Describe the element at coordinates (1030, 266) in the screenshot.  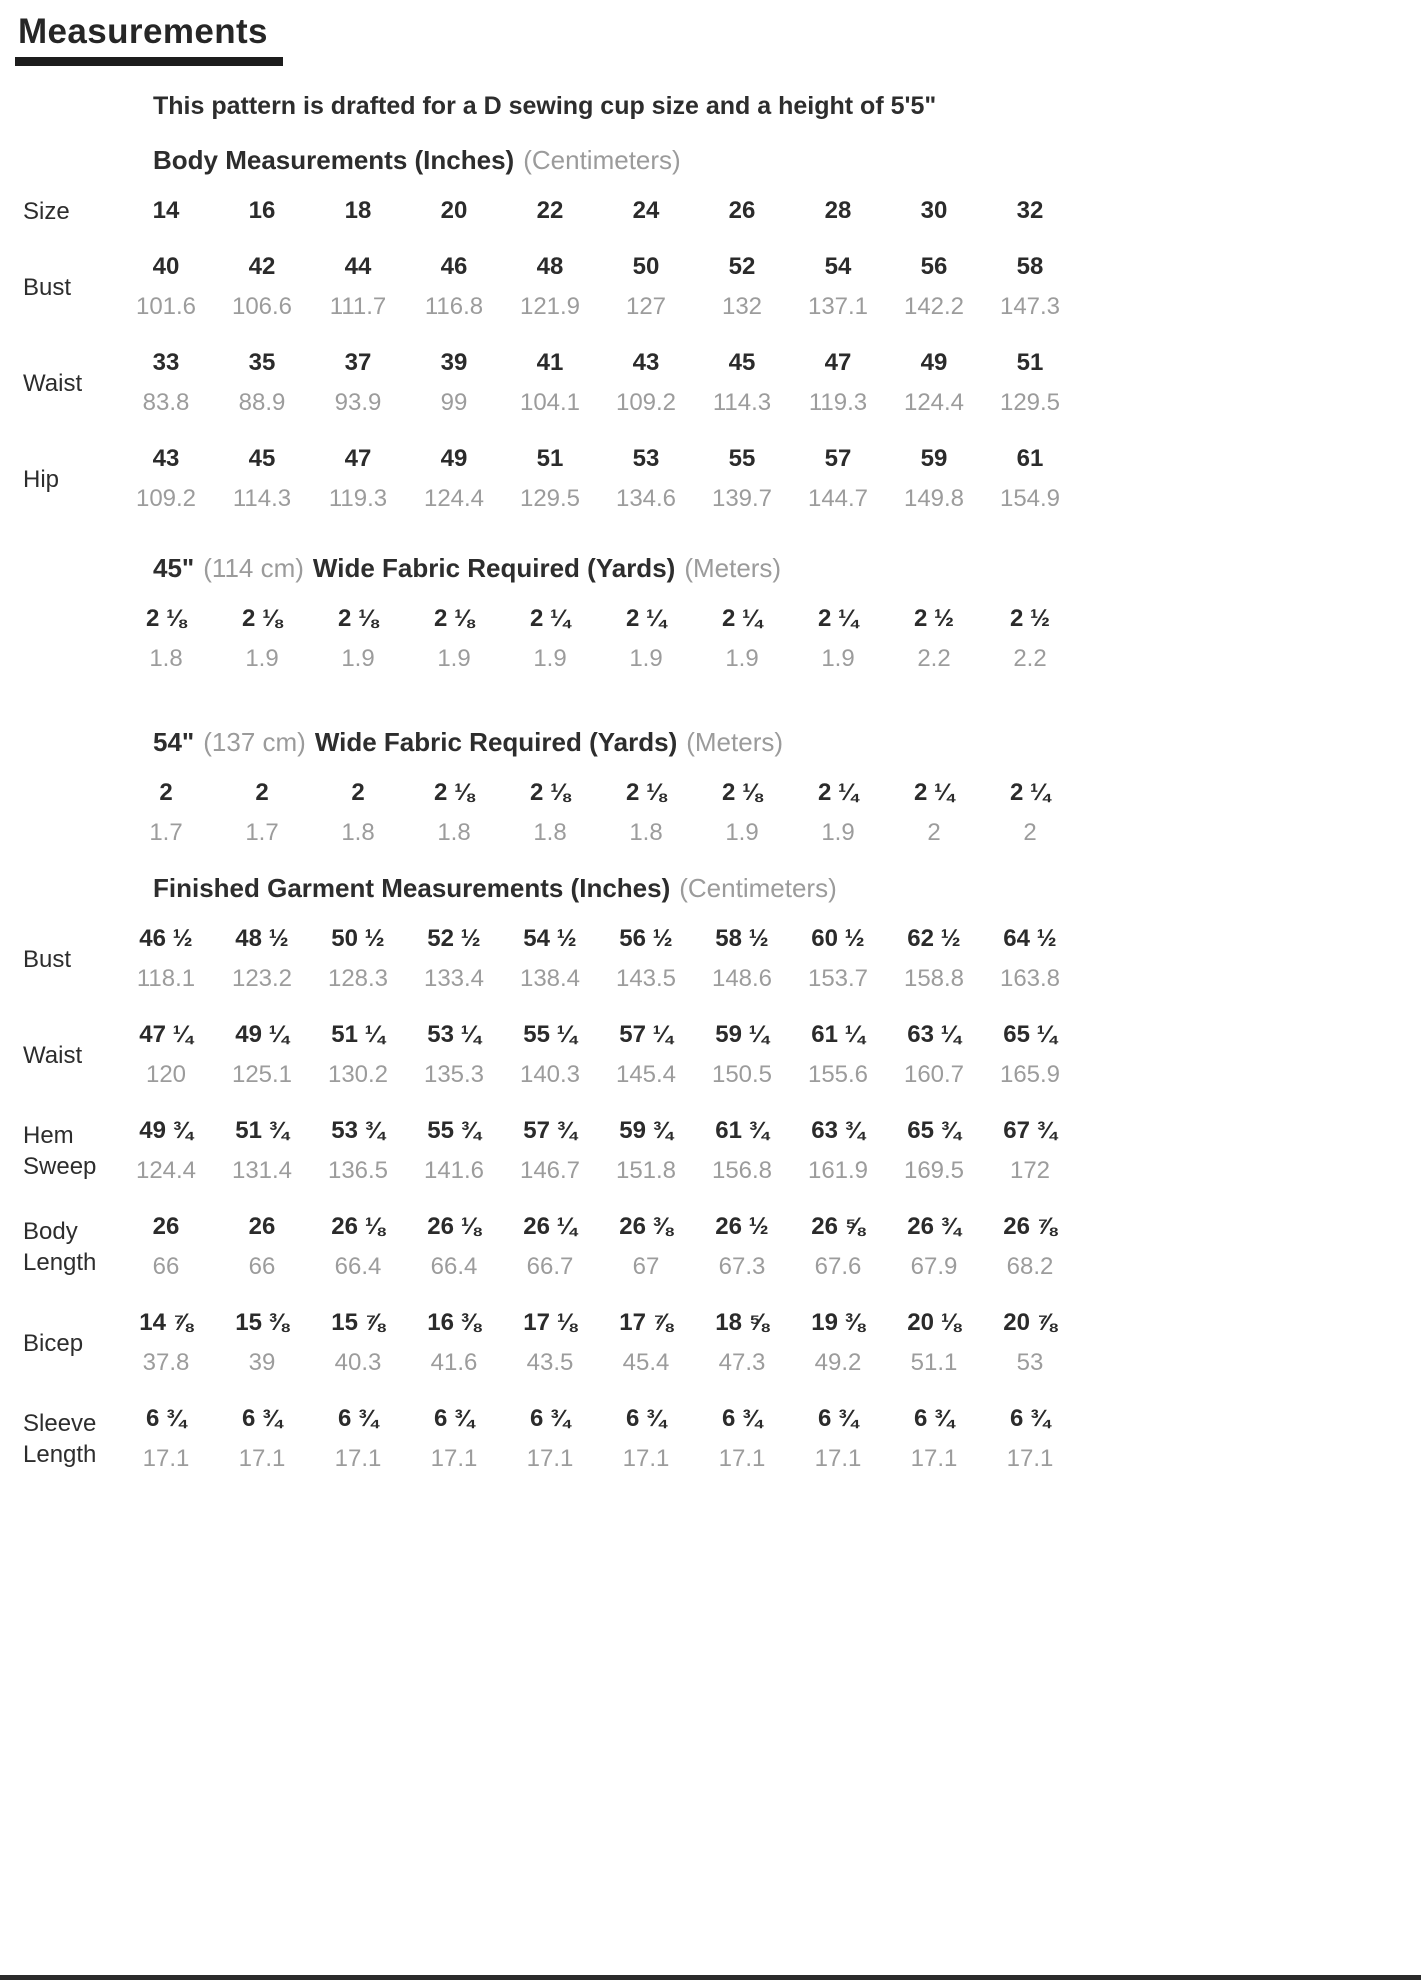
I see `primary-value: 58` at that location.